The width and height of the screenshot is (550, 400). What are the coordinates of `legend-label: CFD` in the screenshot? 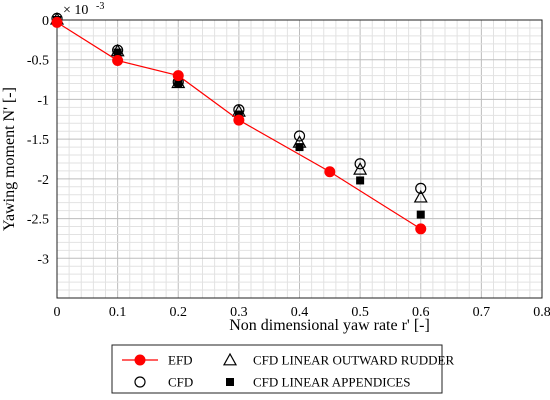 It's located at (180, 382).